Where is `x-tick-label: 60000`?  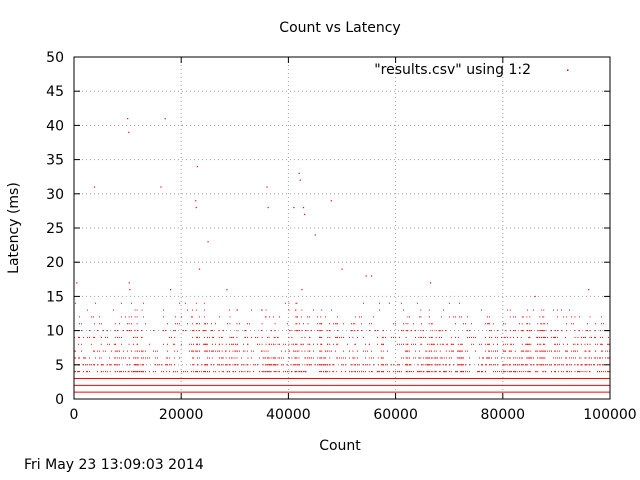
x-tick-label: 60000 is located at coordinates (395, 415).